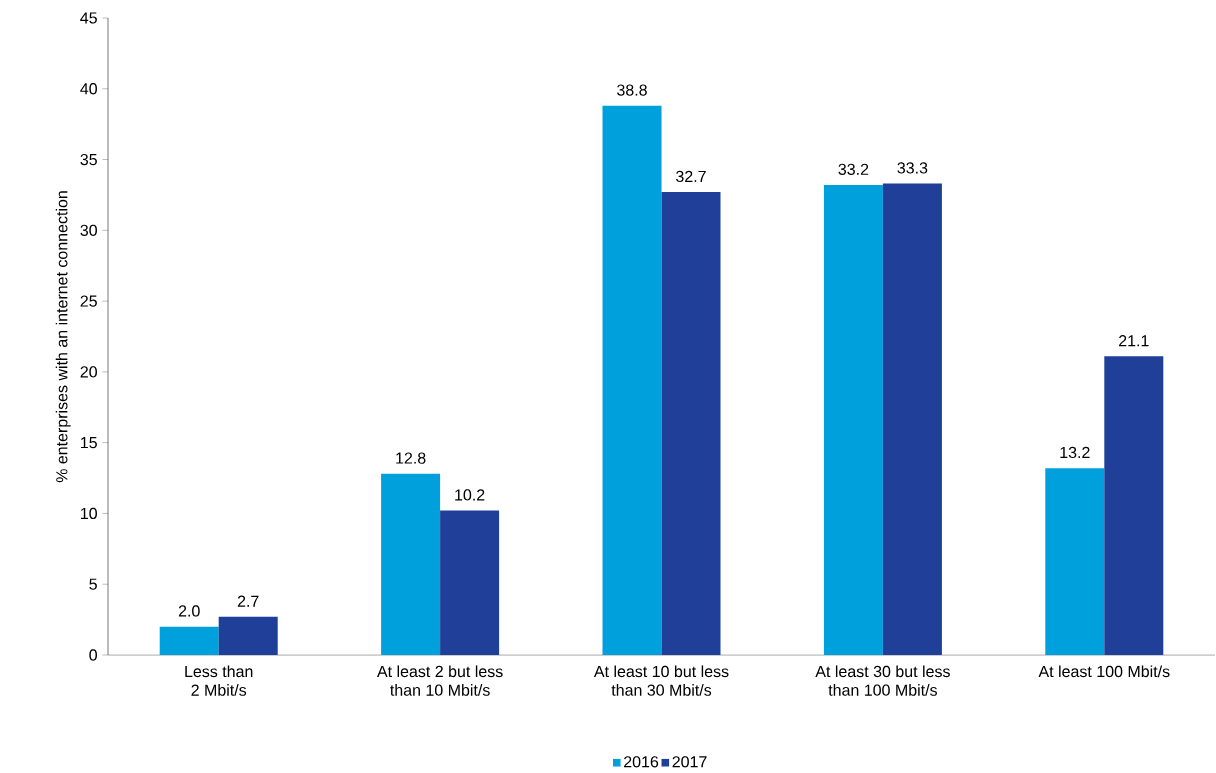 The width and height of the screenshot is (1216, 773). Describe the element at coordinates (641, 762) in the screenshot. I see `legend-label: 2016` at that location.